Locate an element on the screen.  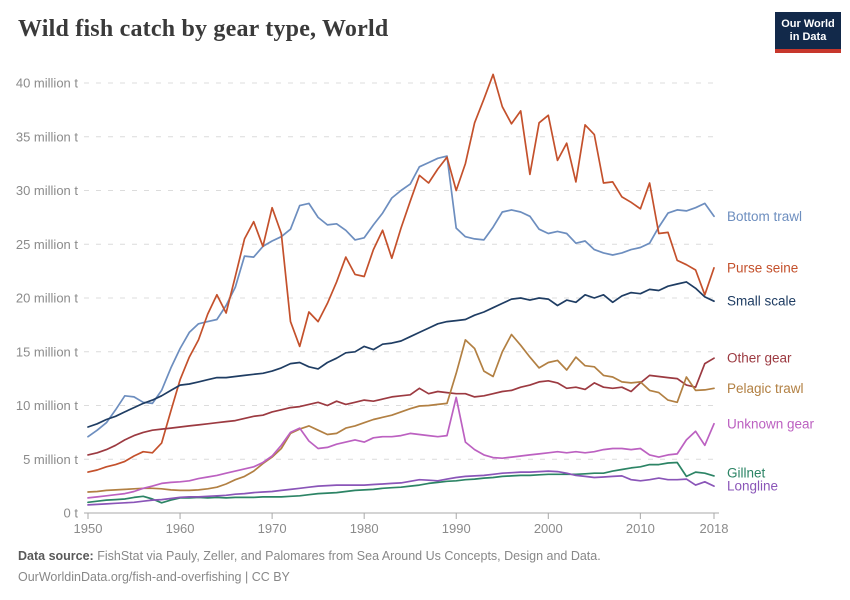
y-axis-tick-label: 40 million t is located at coordinates (47, 83).